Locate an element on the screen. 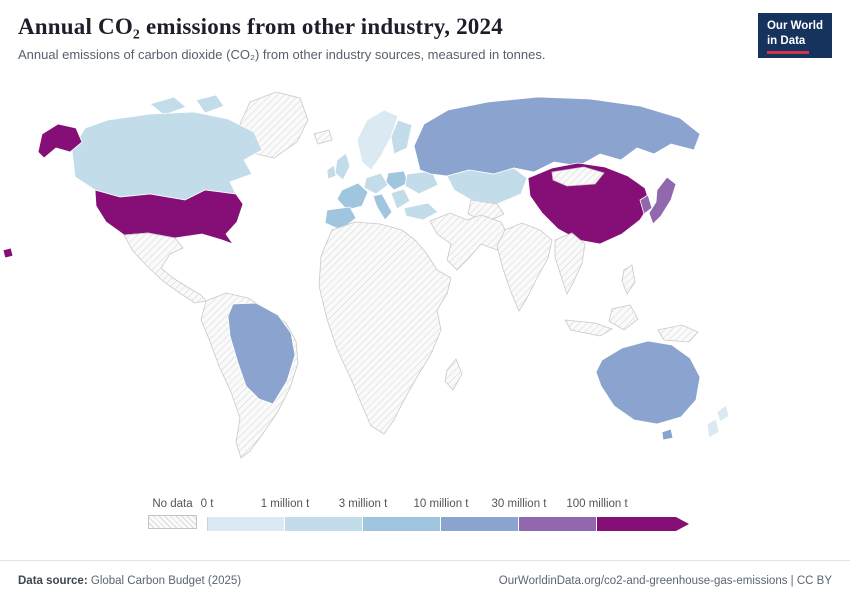 This screenshot has width=850, height=600. country-canada is located at coordinates (167, 156).